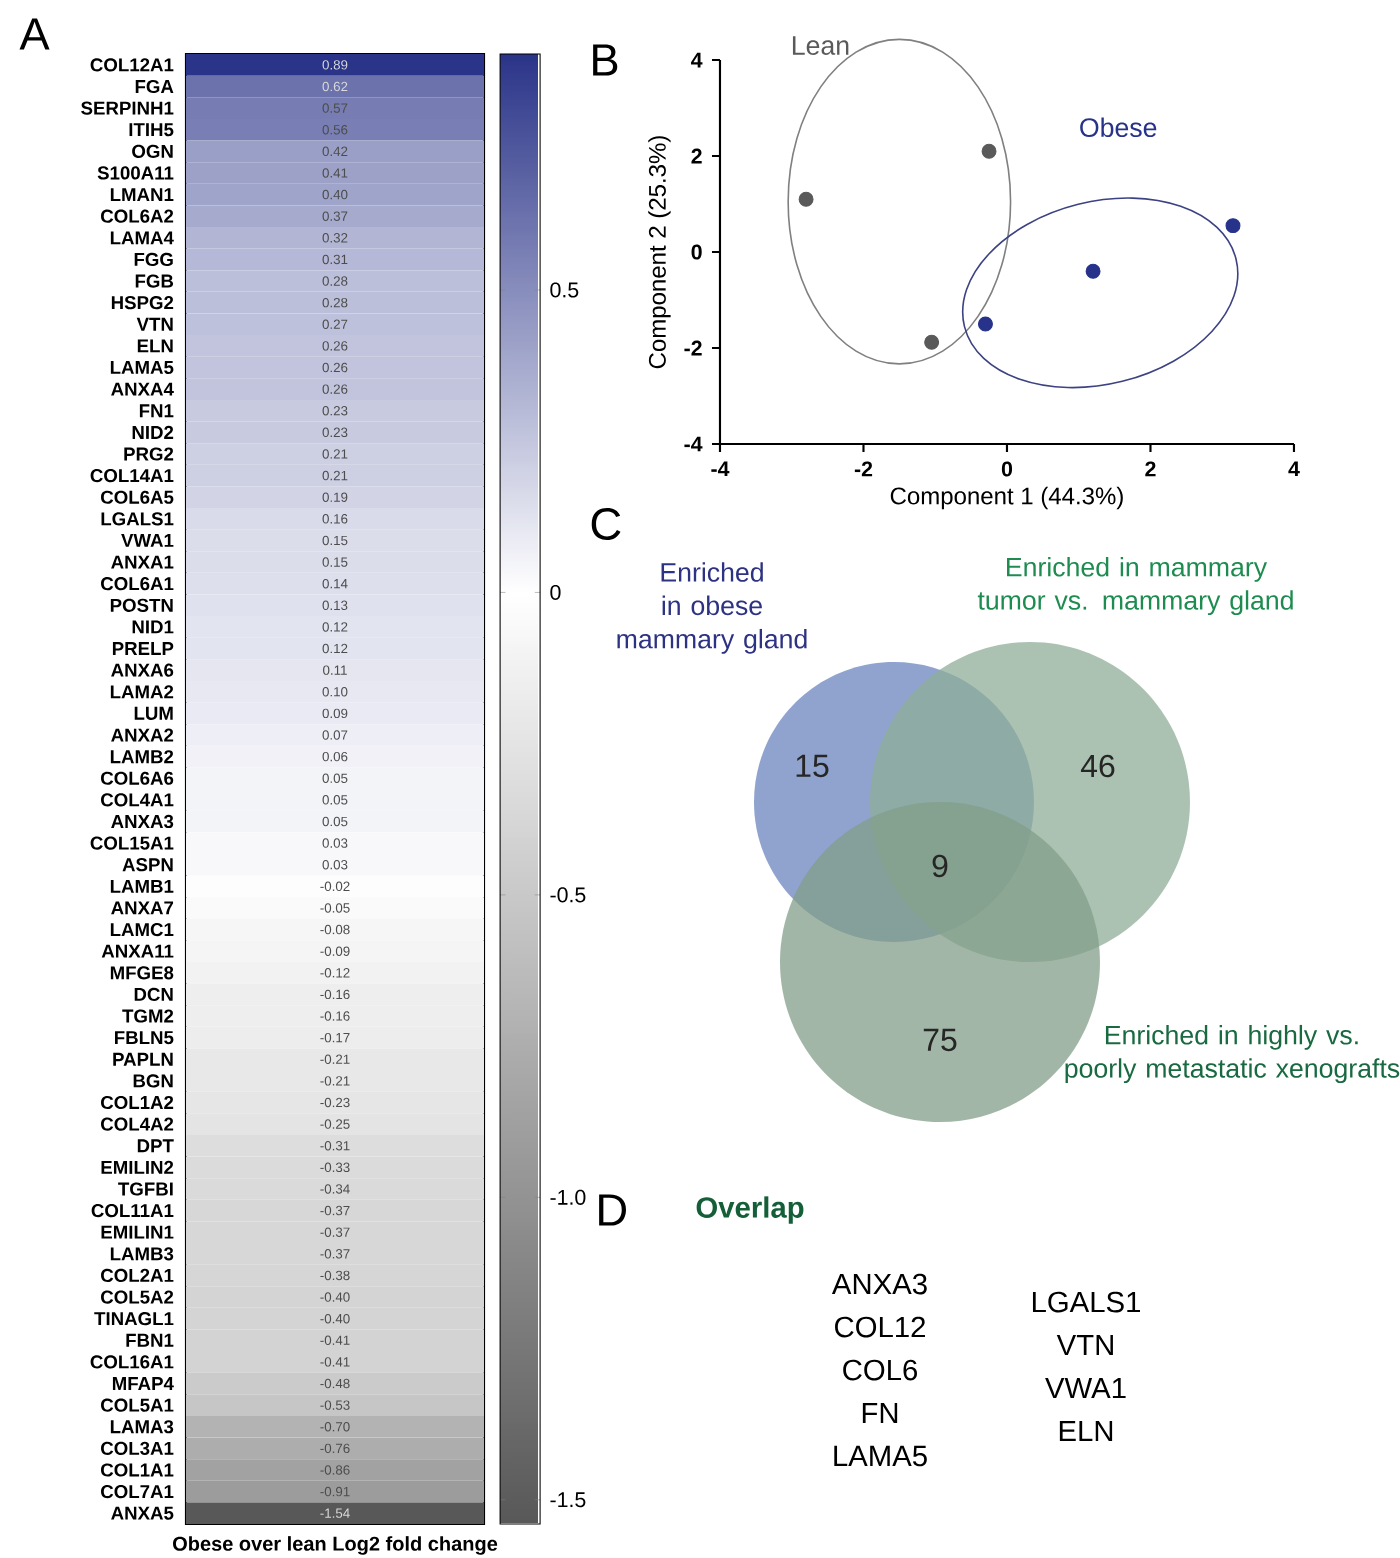 This screenshot has width=1400, height=1558. I want to click on y-tick-label: FN1, so click(156, 411).